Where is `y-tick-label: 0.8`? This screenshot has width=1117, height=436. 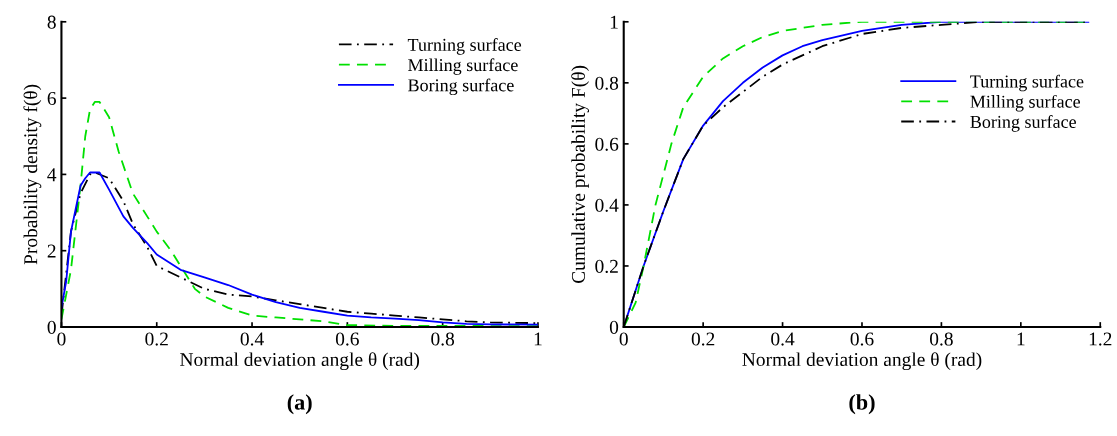 y-tick-label: 0.8 is located at coordinates (607, 83).